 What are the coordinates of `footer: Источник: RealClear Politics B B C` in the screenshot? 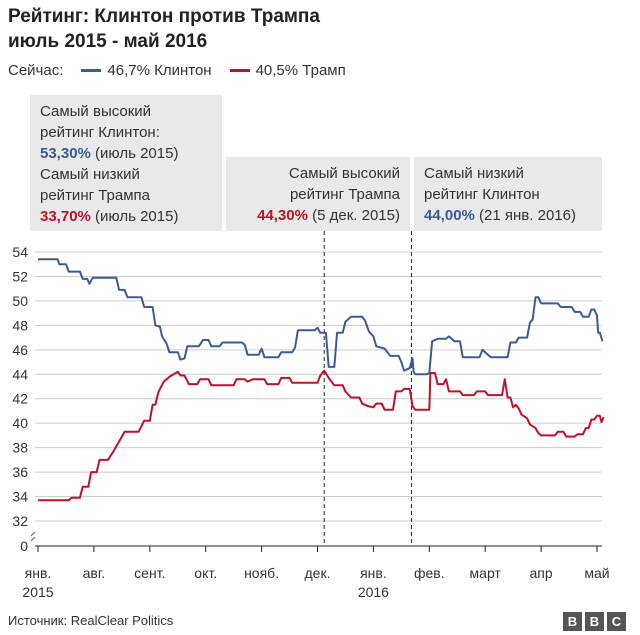 It's located at (320, 621).